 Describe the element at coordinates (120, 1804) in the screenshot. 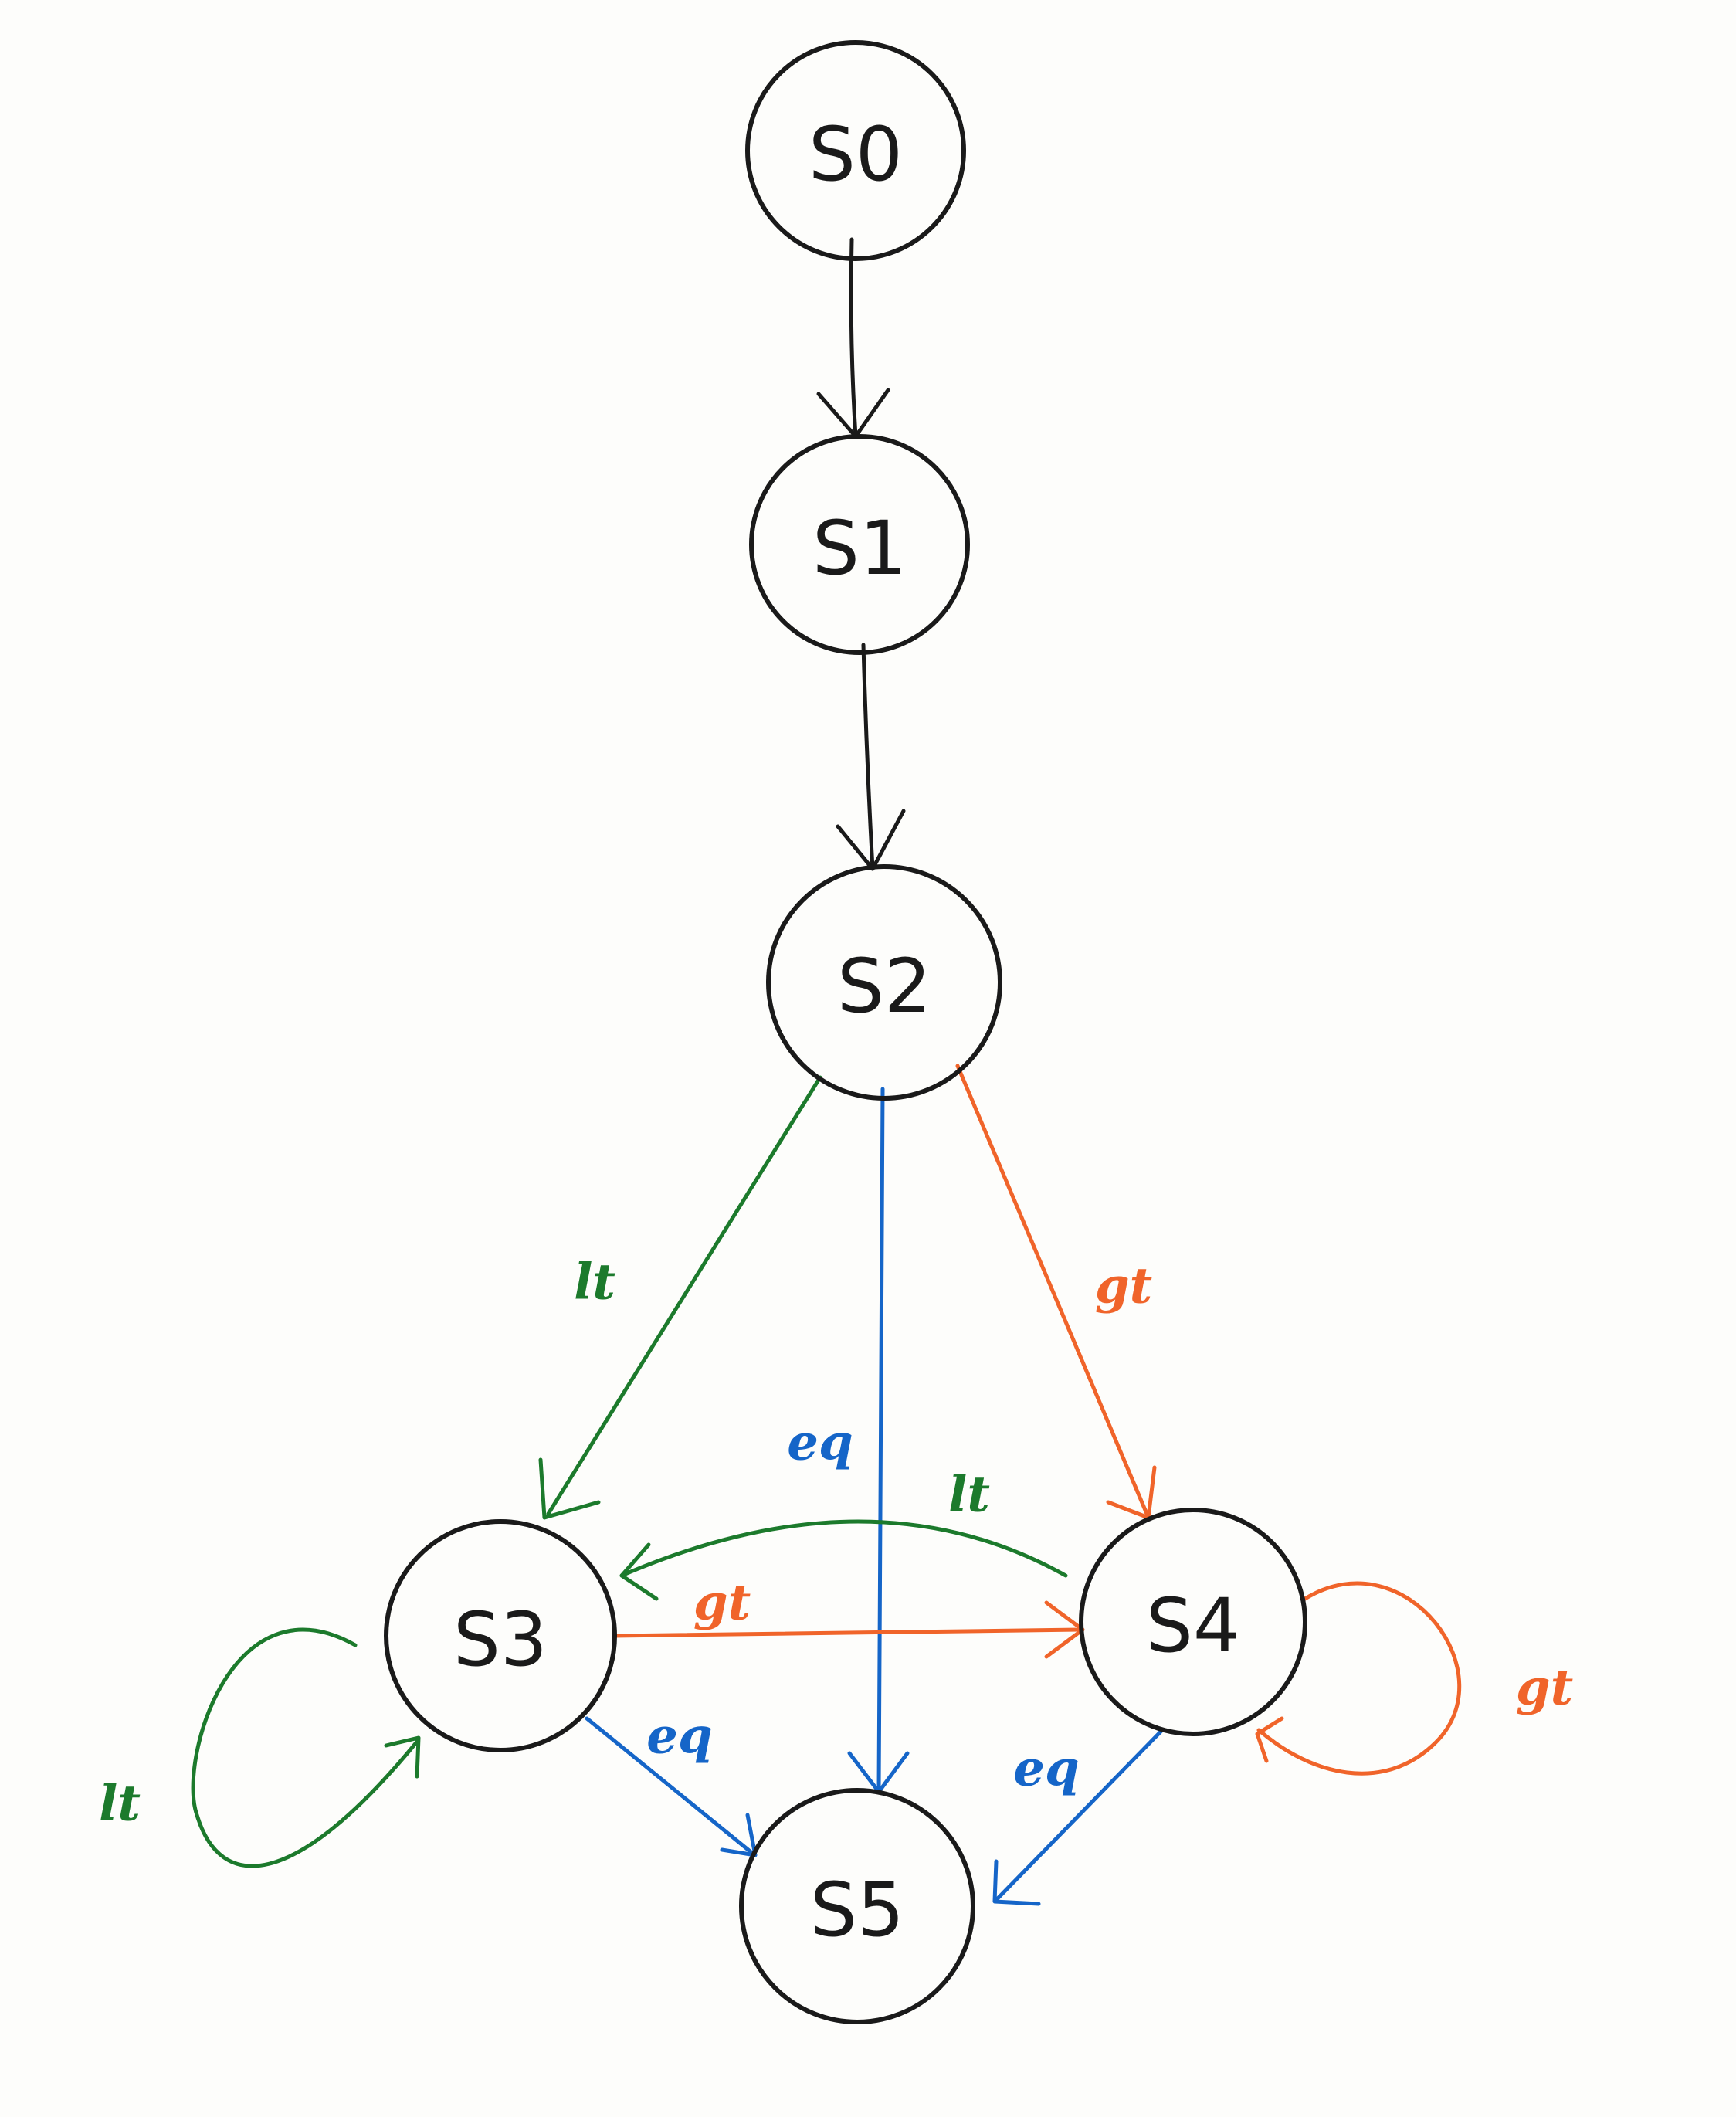

I see `edge-label-s3-self: lt` at that location.